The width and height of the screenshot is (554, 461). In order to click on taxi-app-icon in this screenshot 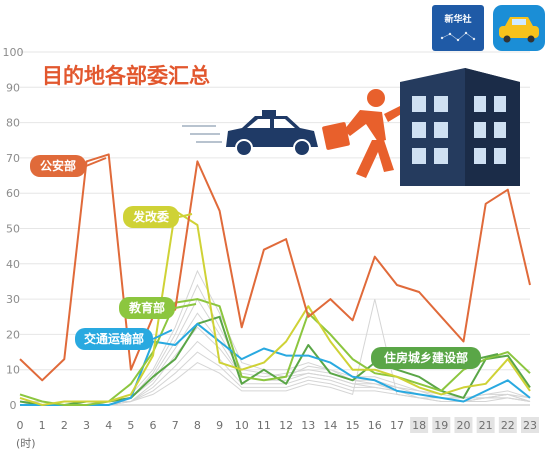, I will do `click(519, 28)`.